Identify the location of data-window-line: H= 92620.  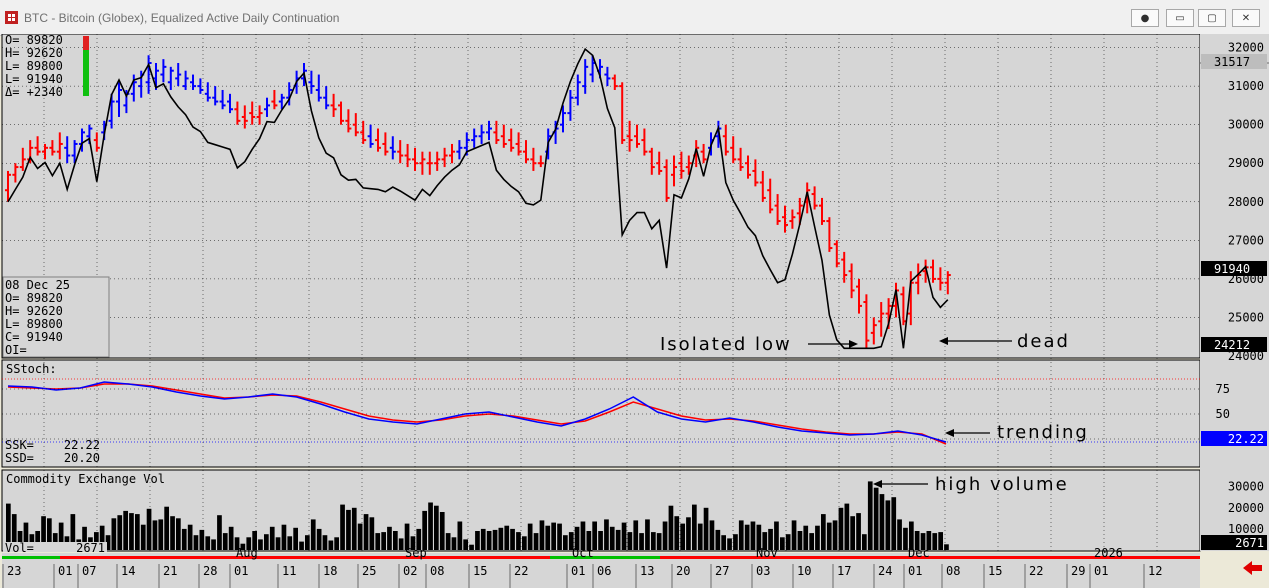
(34, 311).